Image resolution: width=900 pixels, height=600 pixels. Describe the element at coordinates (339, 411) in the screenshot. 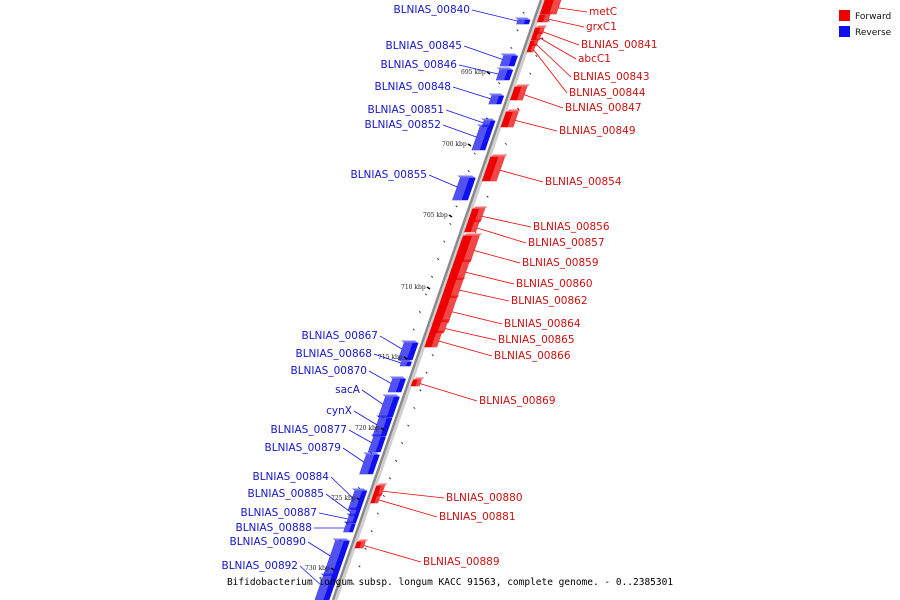

I see `gene-label-cynx: cynX` at that location.